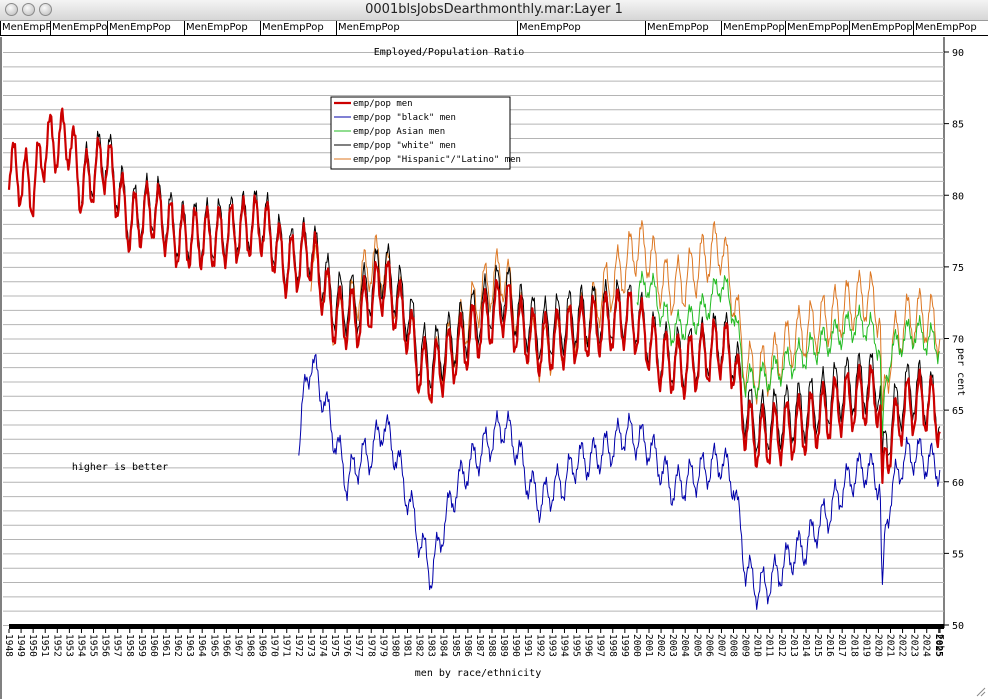 This screenshot has width=988, height=699. I want to click on x-tick-label: 1953, so click(68, 645).